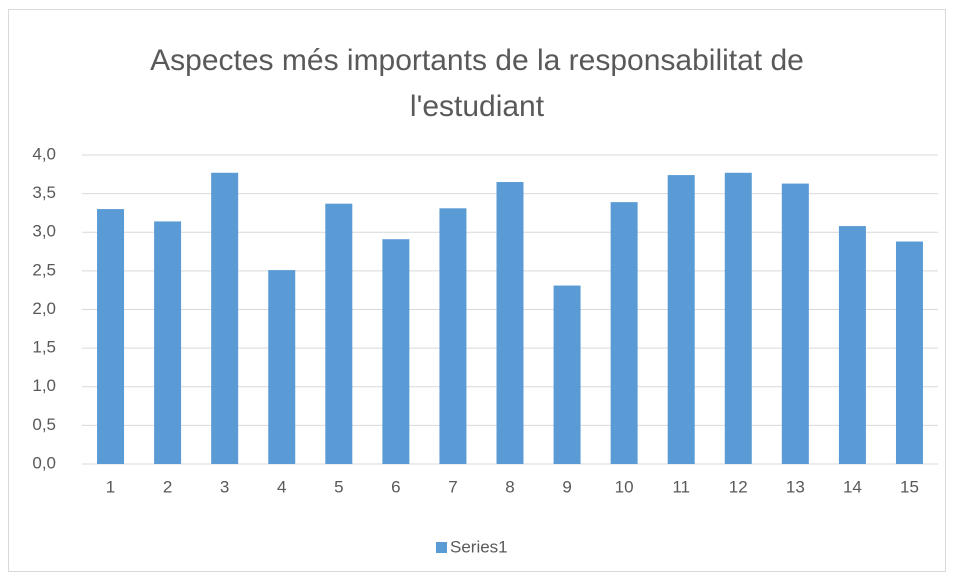  Describe the element at coordinates (44, 424) in the screenshot. I see `y-tick-label: 0,5` at that location.